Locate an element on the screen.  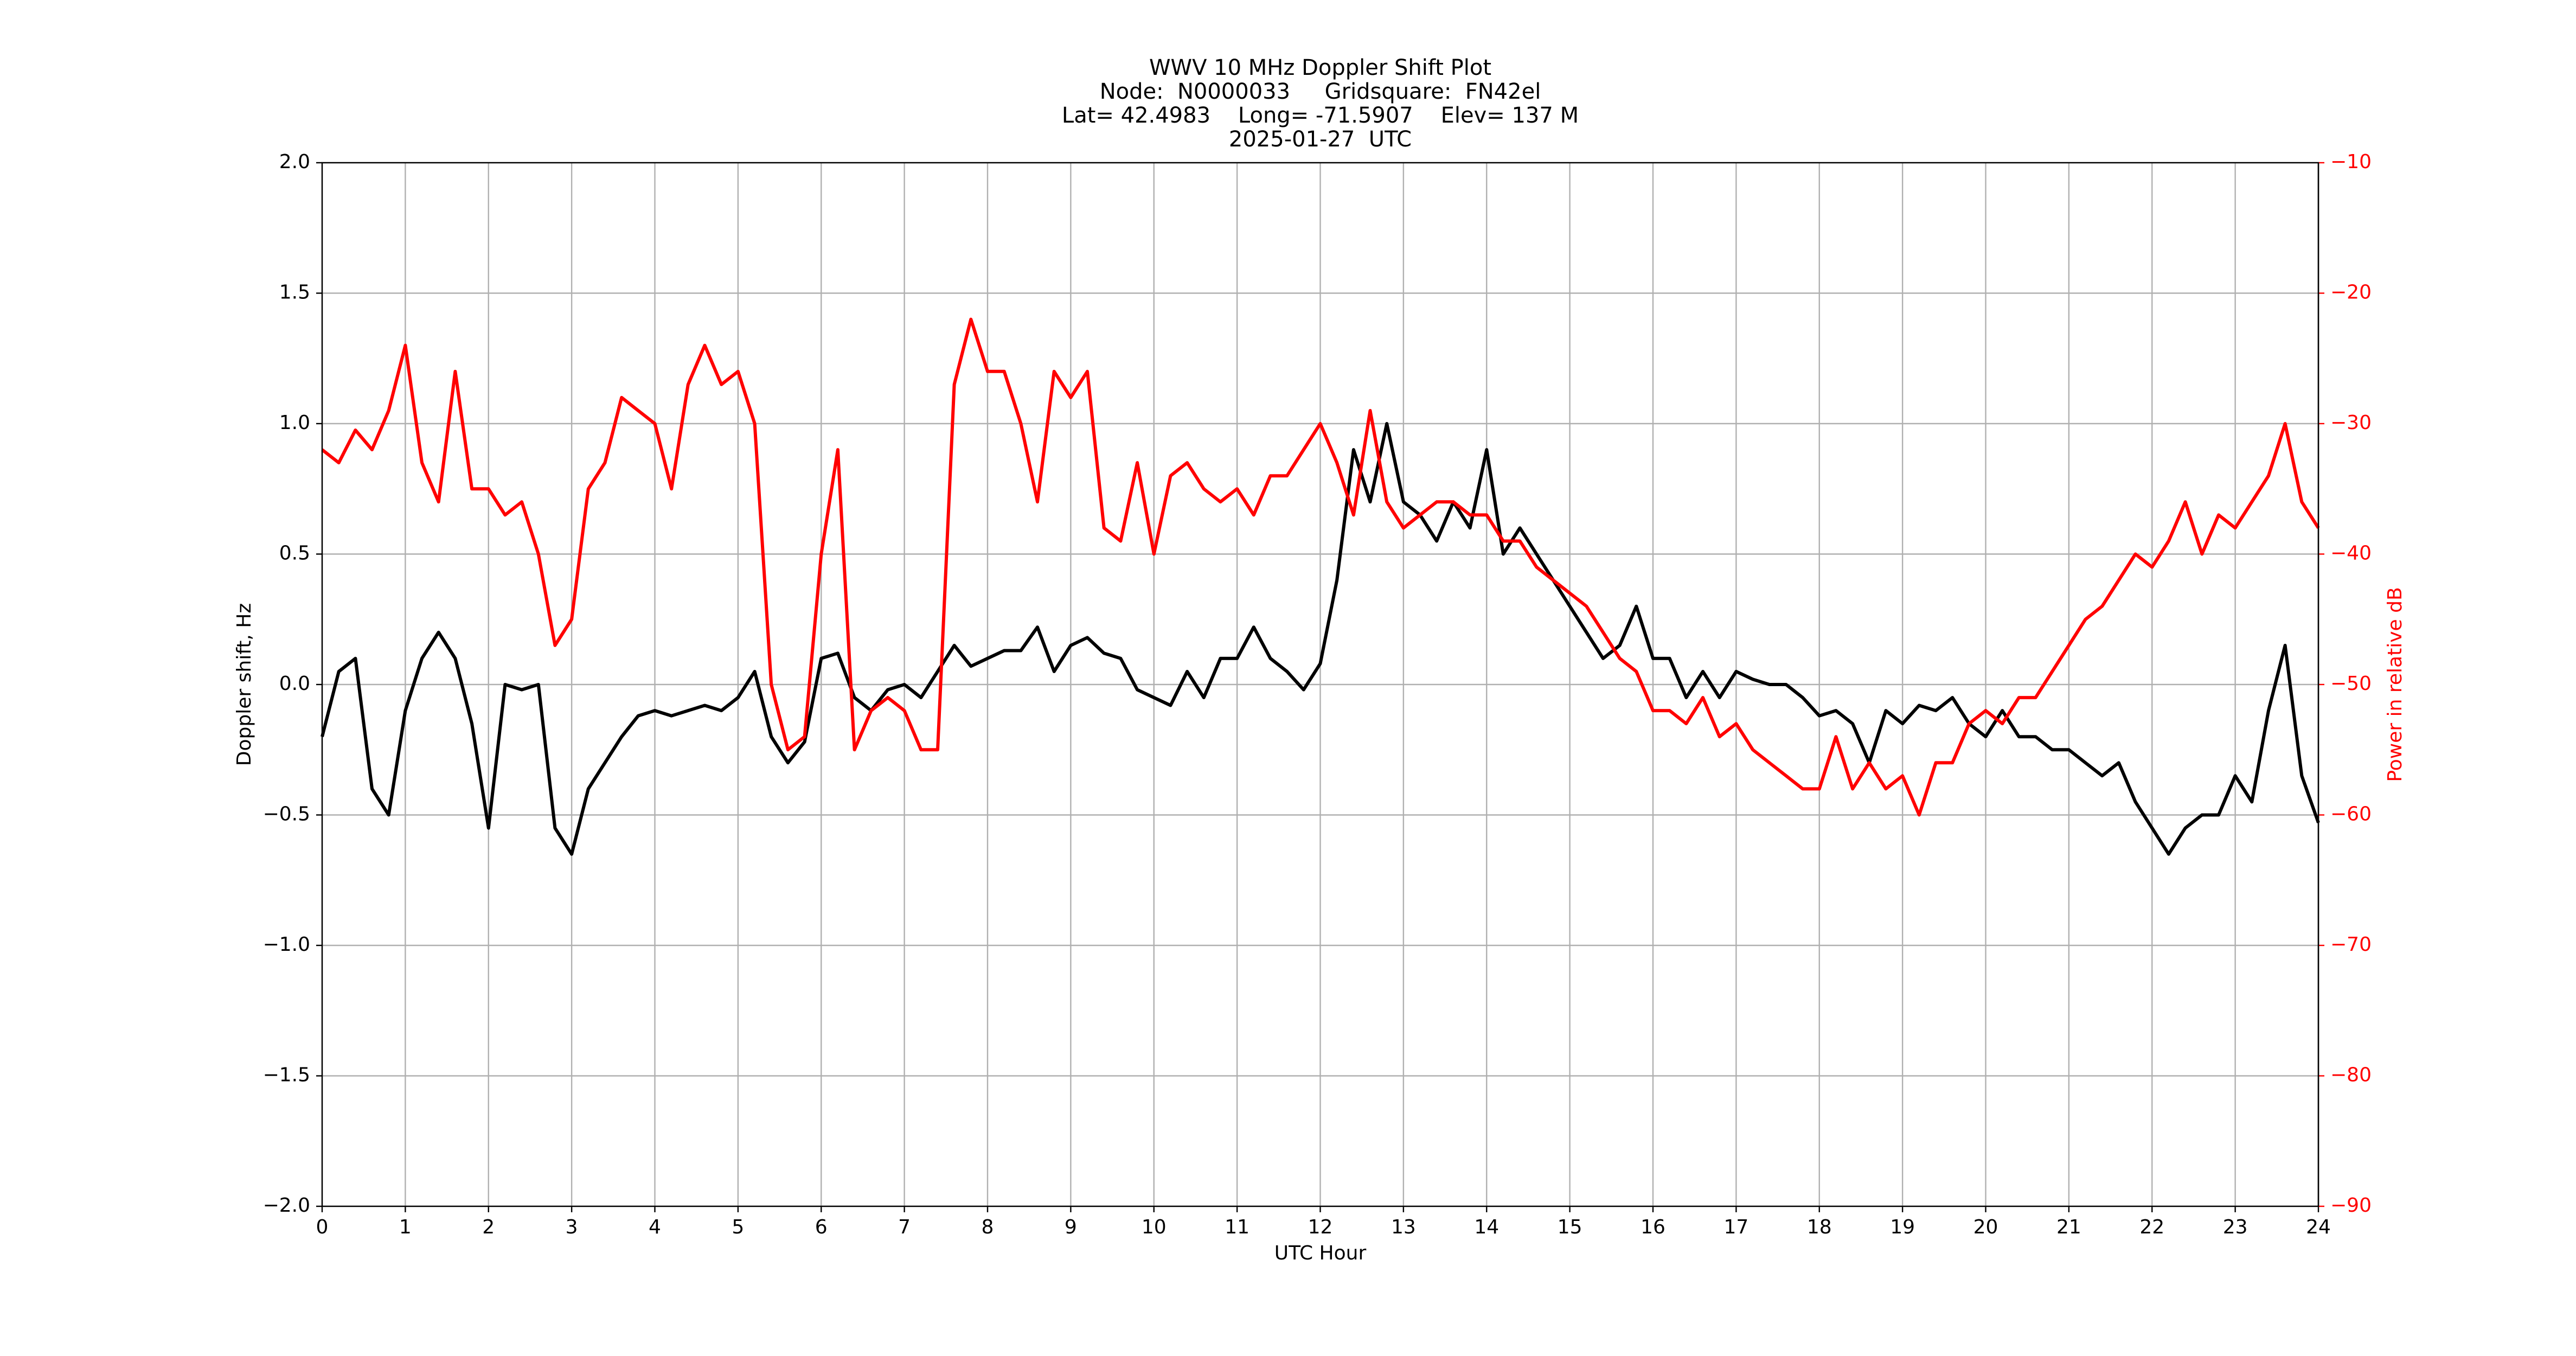
chart-title: Lat= 42.4983 Long= -71.5907 Elev= 137 M is located at coordinates (1320, 115).